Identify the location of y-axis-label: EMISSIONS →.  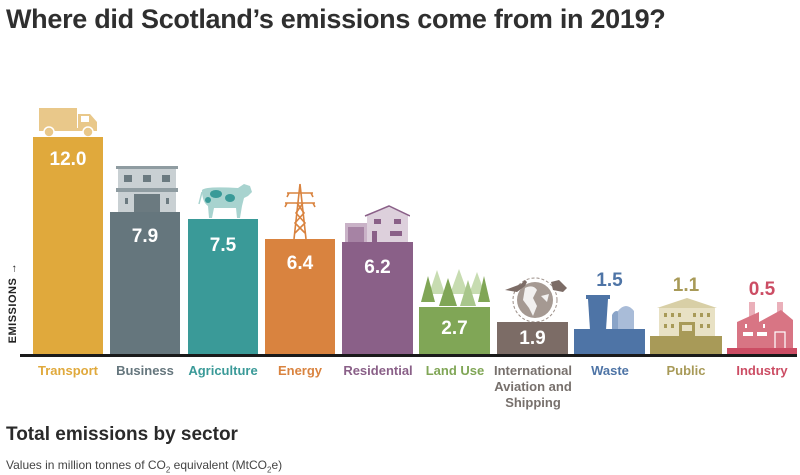
(13, 302).